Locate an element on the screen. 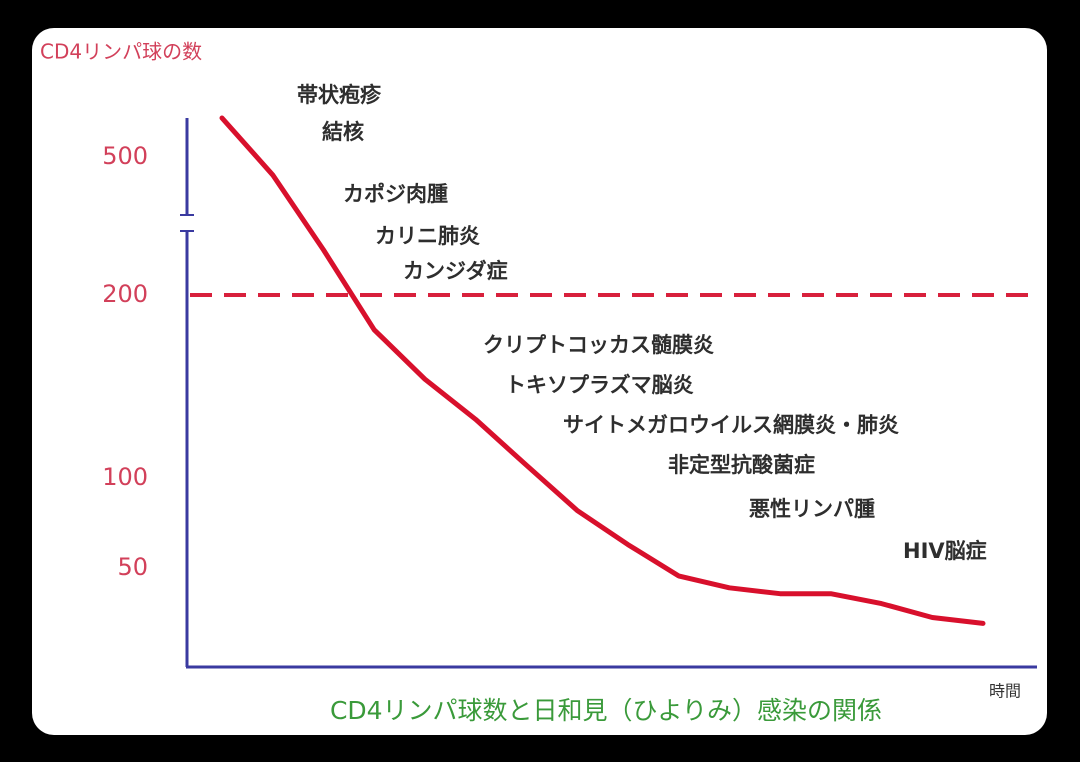 Image resolution: width=1080 pixels, height=762 pixels. annotation: カンジダ症 is located at coordinates (455, 271).